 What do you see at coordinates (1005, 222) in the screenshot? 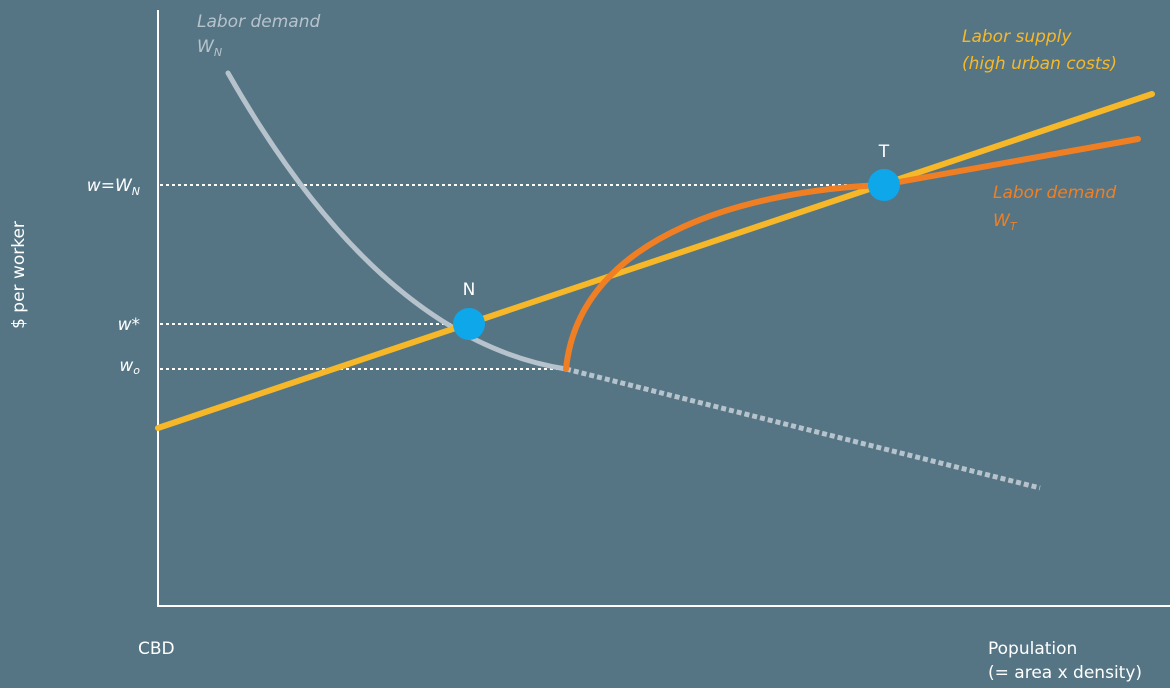
I see `demand-t-label-line2: WT` at bounding box center [1005, 222].